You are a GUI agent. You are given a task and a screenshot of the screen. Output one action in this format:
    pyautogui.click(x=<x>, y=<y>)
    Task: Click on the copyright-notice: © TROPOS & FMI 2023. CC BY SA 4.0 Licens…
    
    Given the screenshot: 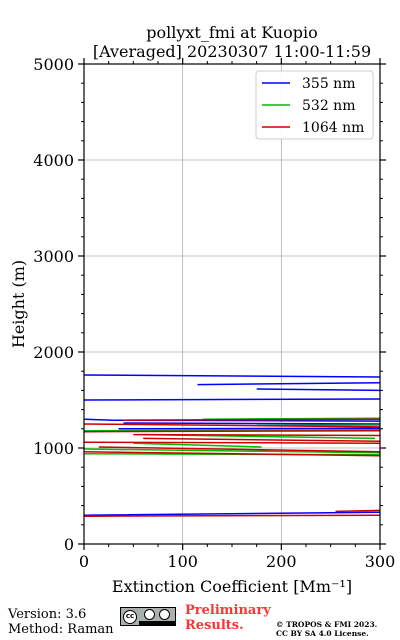 What is the action you would take?
    pyautogui.click(x=326, y=629)
    